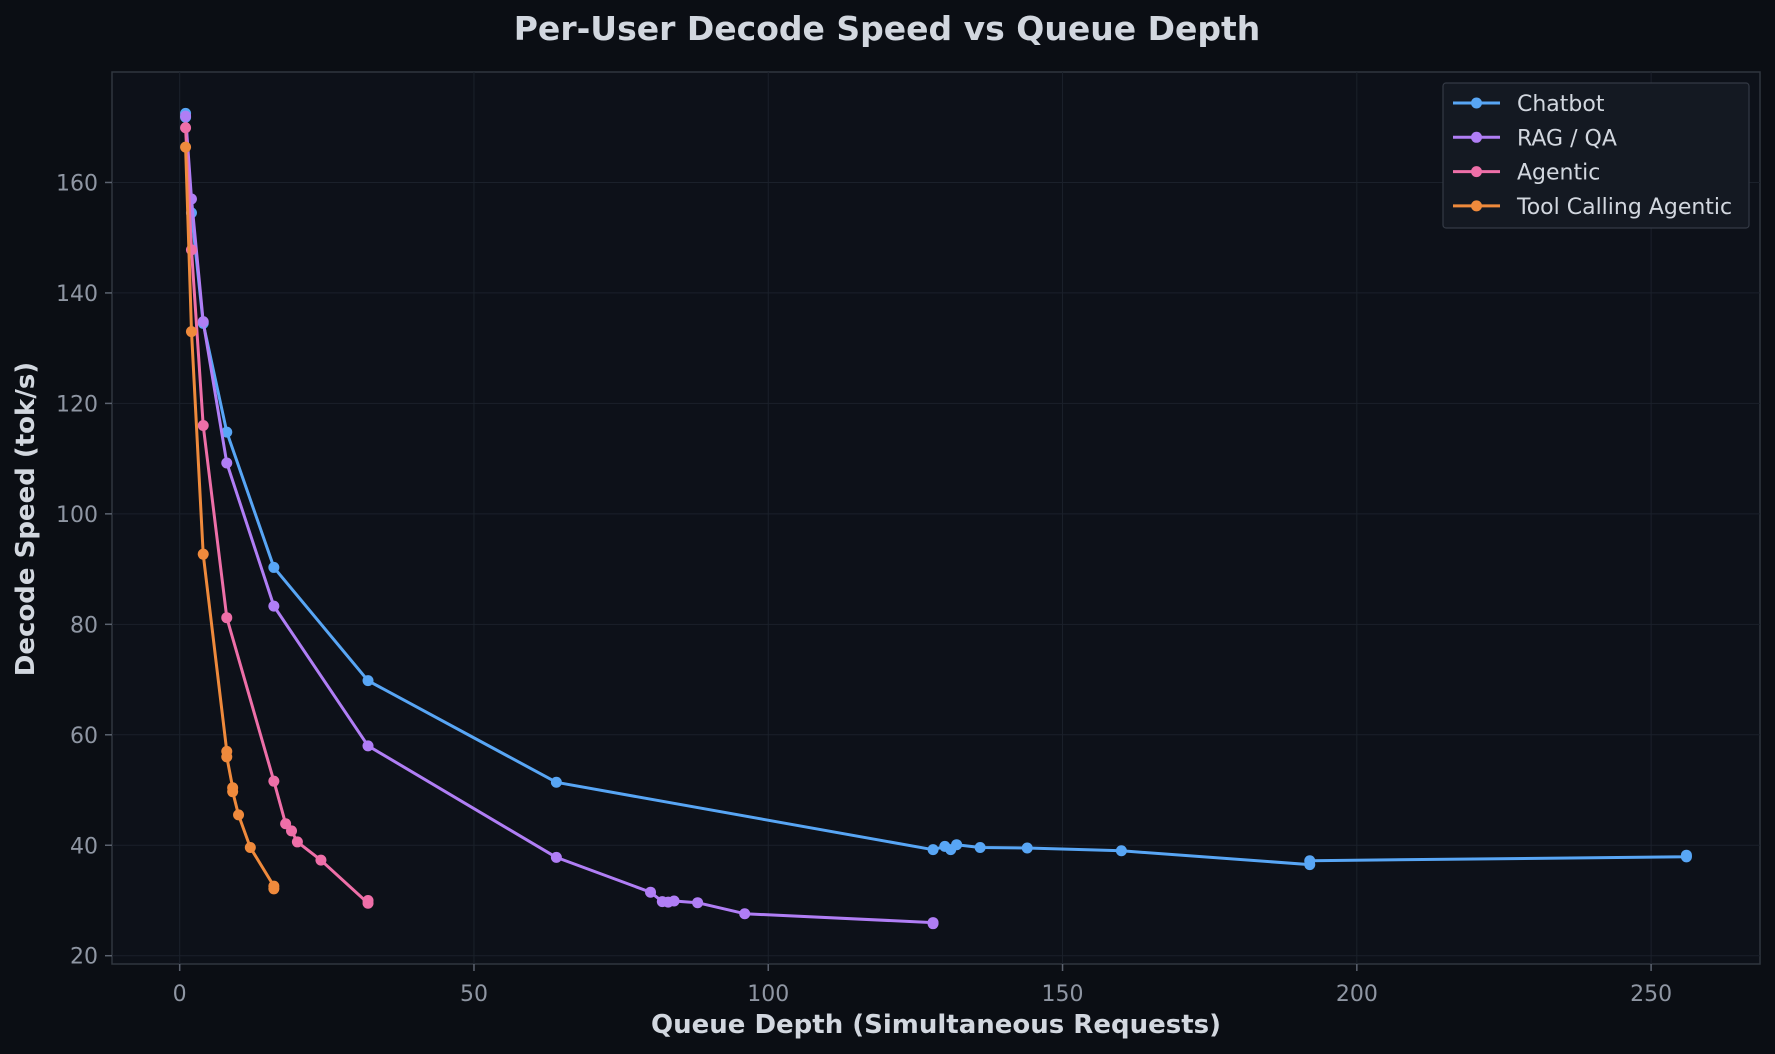 The height and width of the screenshot is (1054, 1775). I want to click on x-axis-ticks: 0 50 100 150 200 250, so click(922, 985).